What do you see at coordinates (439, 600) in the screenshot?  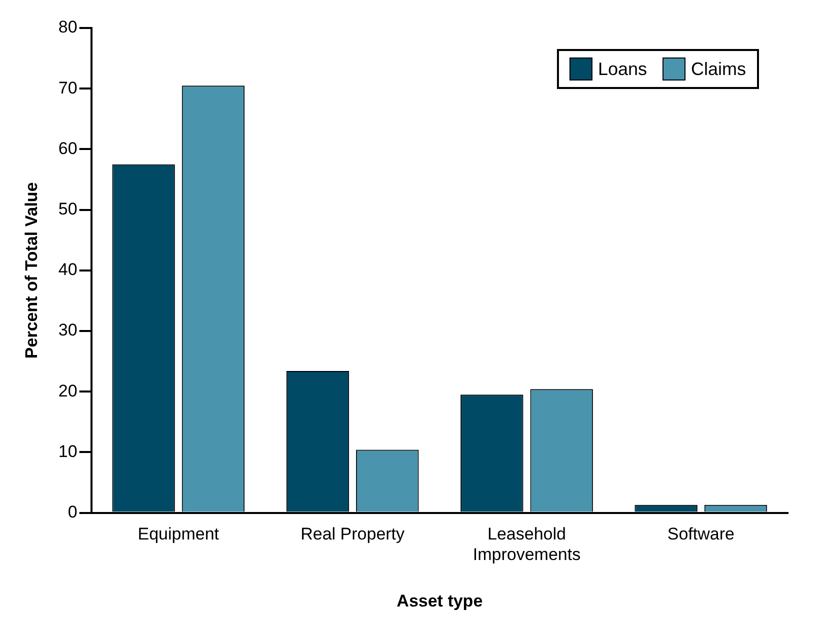 I see `x-axis-title: Asset type` at bounding box center [439, 600].